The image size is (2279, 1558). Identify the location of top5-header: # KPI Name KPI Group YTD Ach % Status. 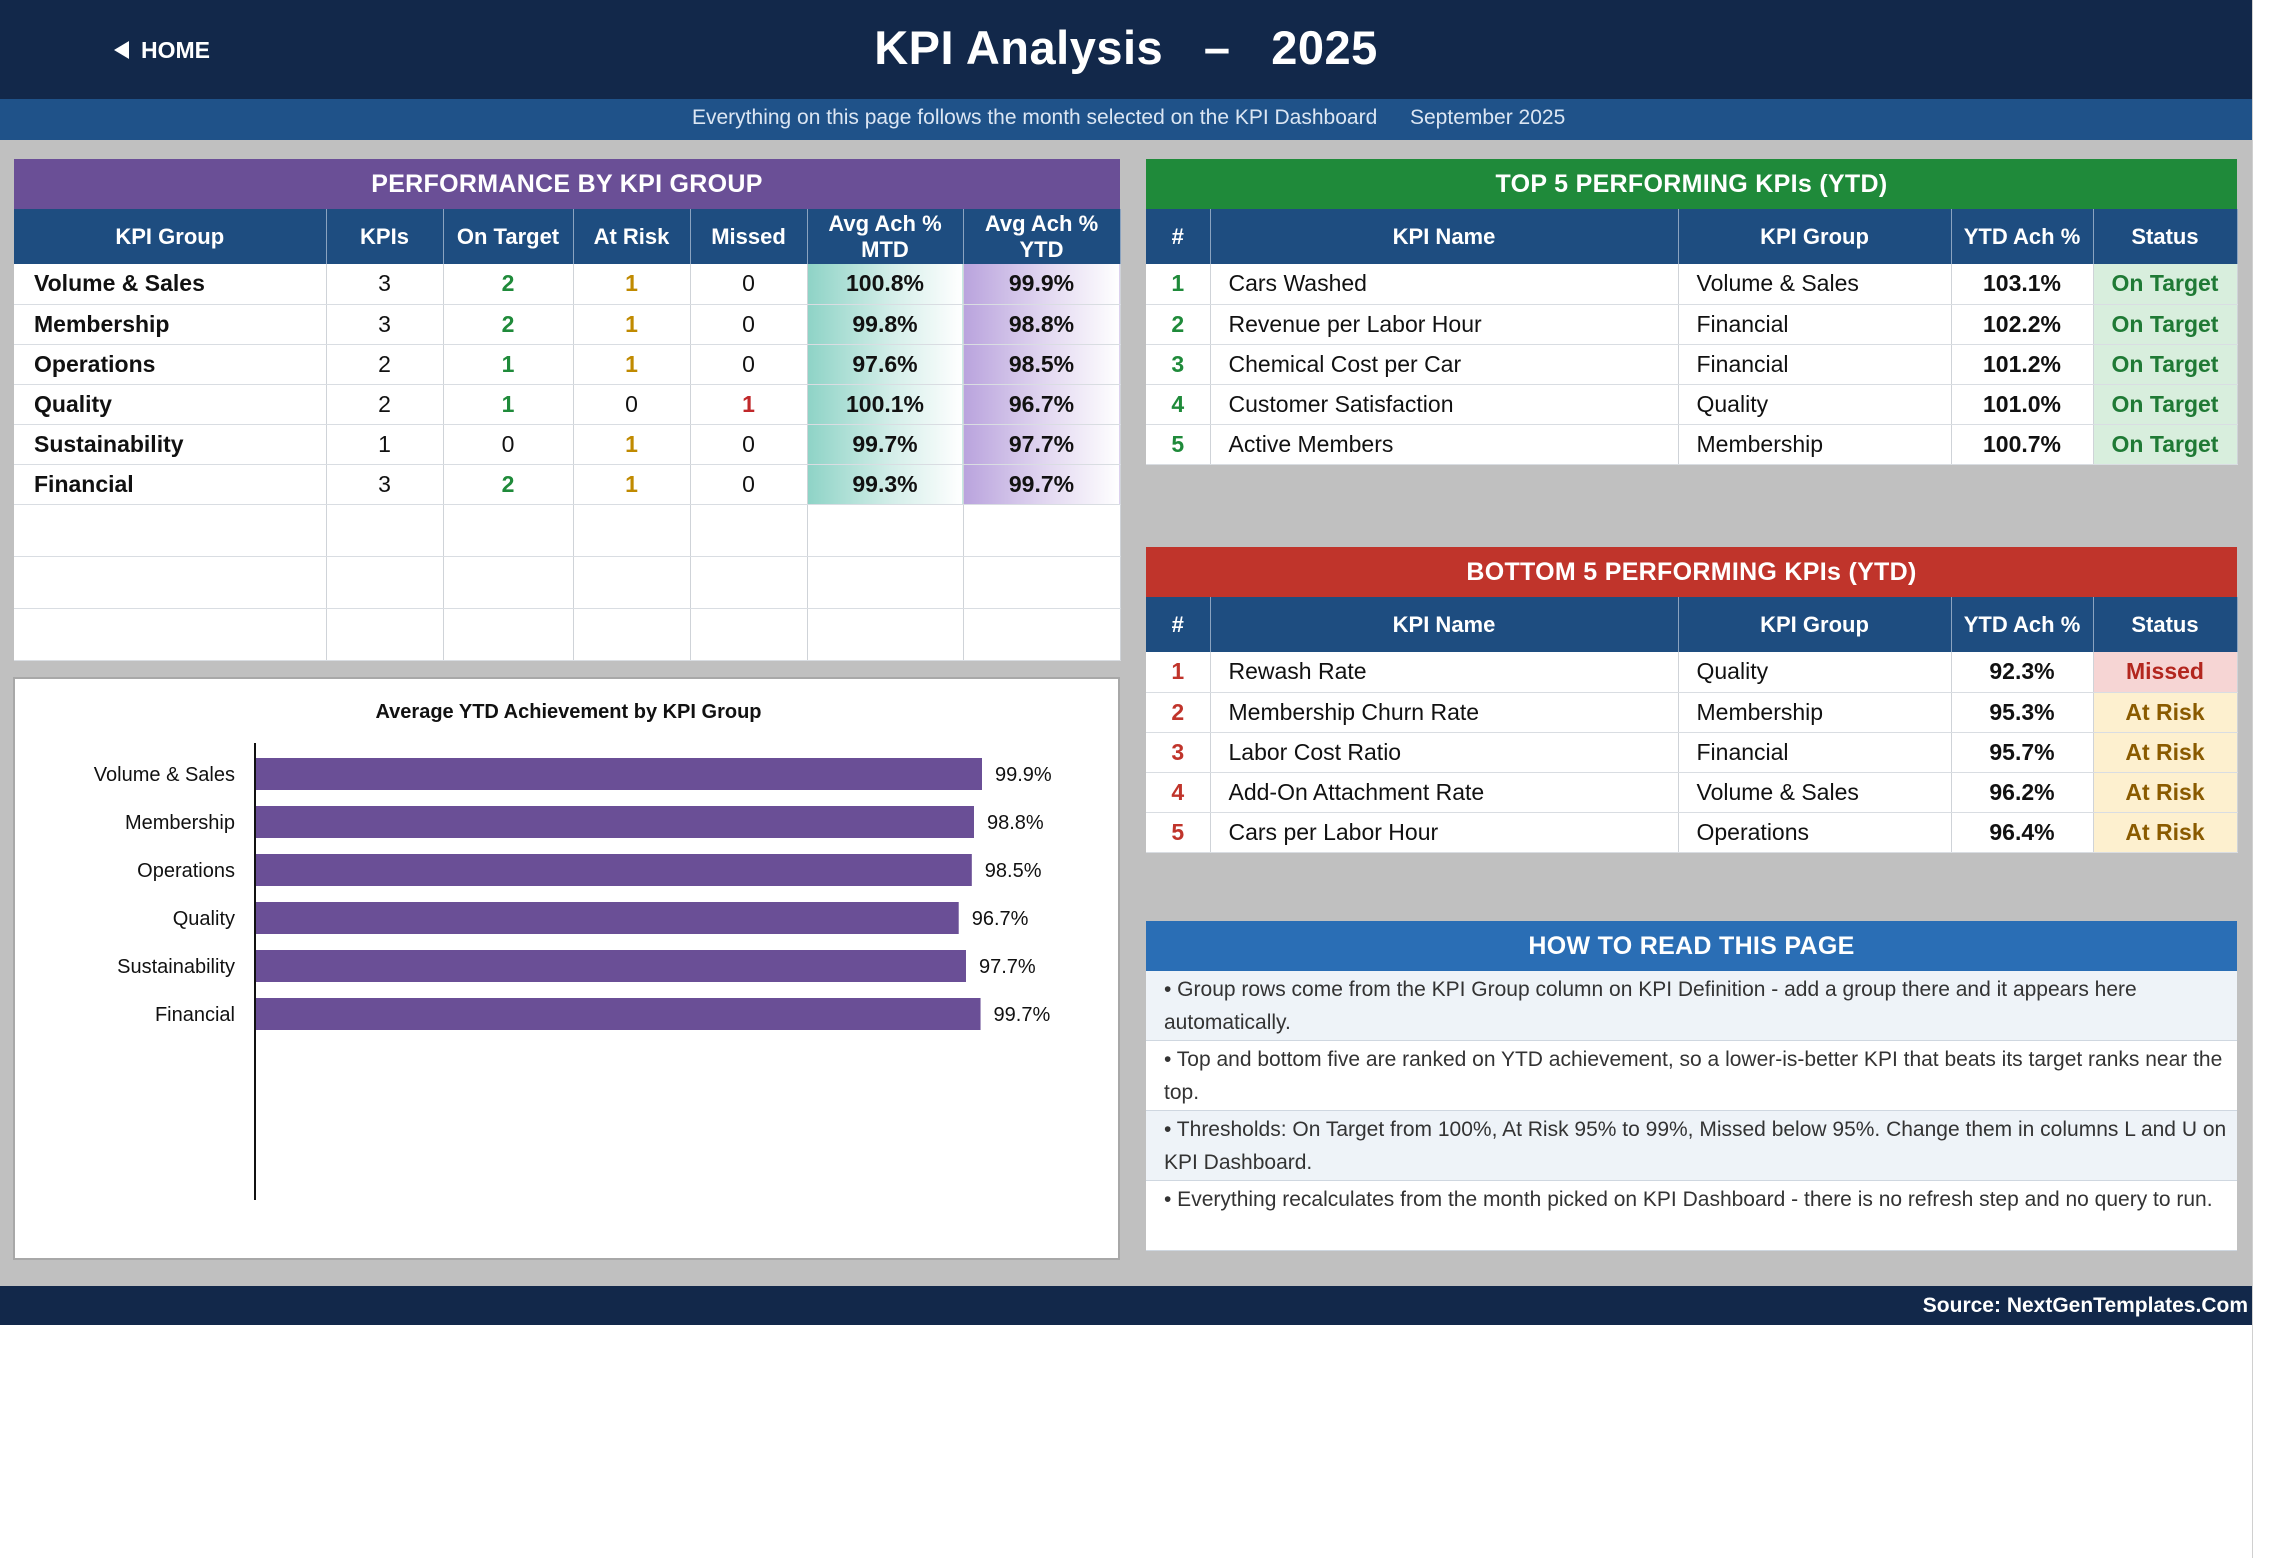
(1692, 236).